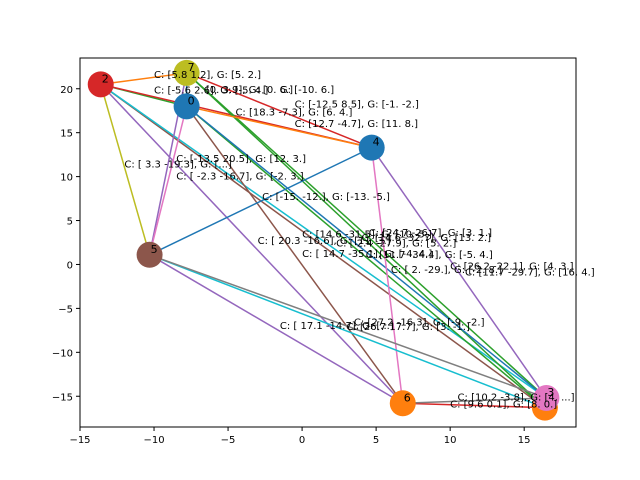 This screenshot has height=480, width=640. Describe the element at coordinates (66, 178) in the screenshot. I see `y-tick-label: 10` at that location.